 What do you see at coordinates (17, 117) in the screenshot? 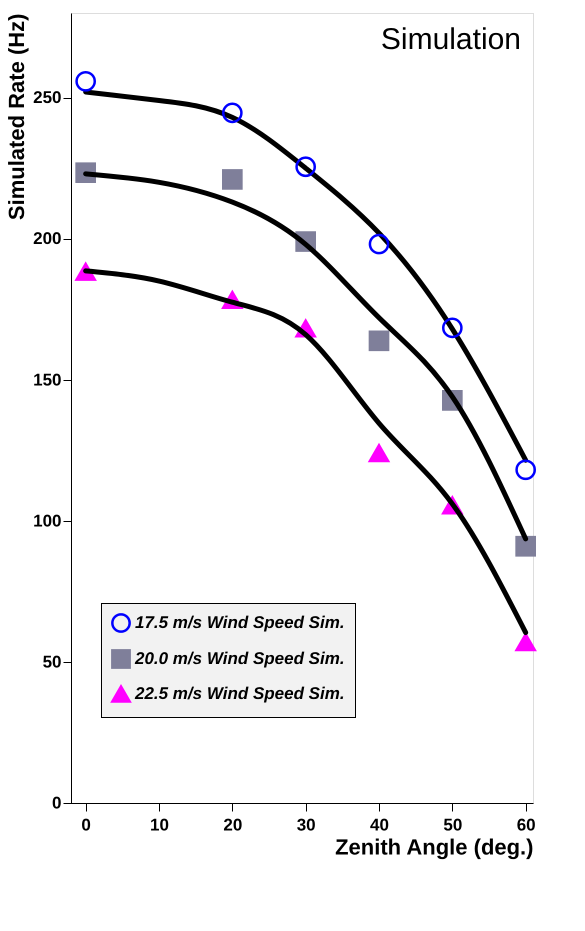
I see `y-axis-title: Simulated Rate (Hz)` at bounding box center [17, 117].